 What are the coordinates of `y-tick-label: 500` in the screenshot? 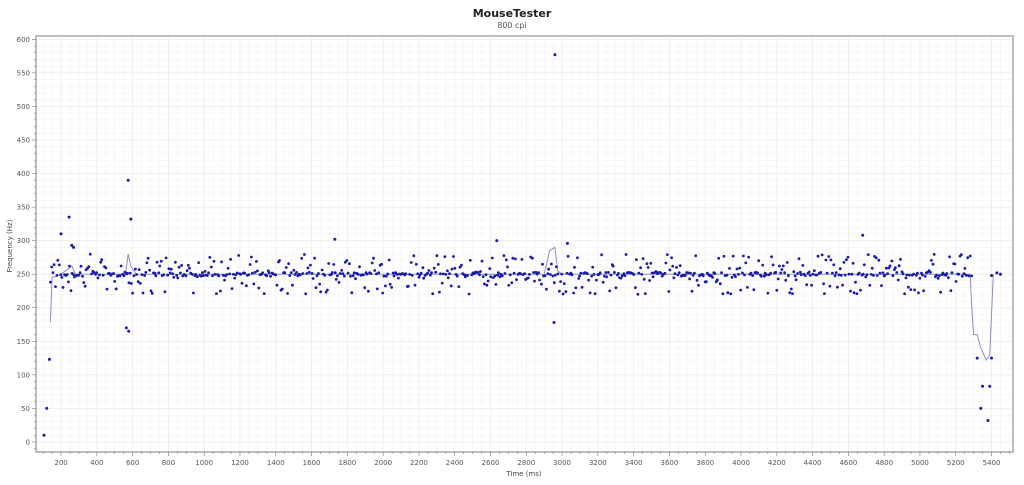 It's located at (23, 107).